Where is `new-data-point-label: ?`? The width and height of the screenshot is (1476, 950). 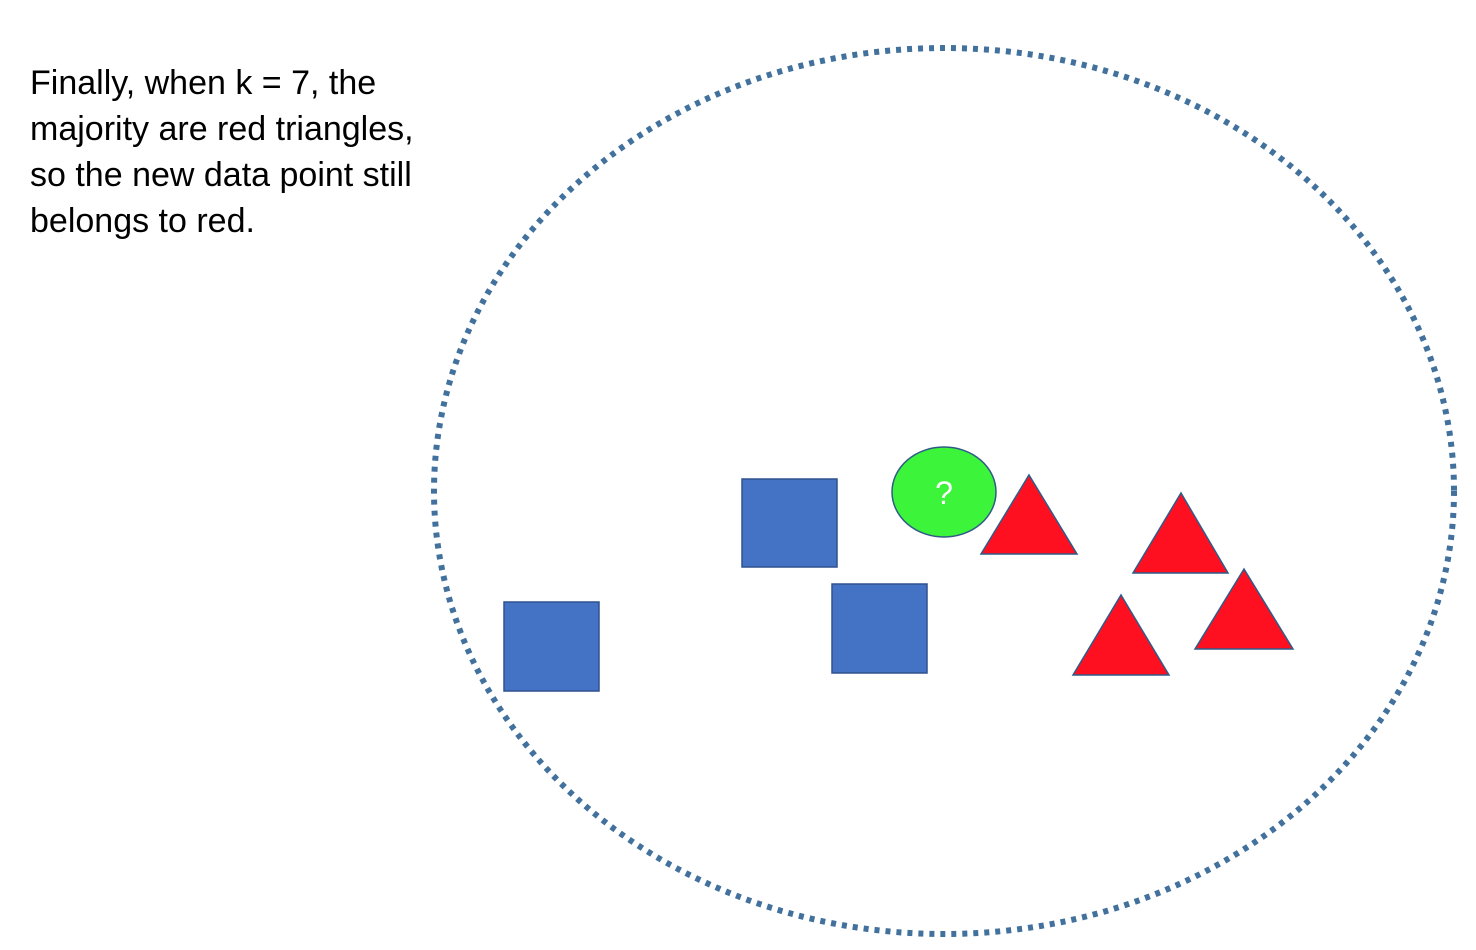
new-data-point-label: ? is located at coordinates (944, 493).